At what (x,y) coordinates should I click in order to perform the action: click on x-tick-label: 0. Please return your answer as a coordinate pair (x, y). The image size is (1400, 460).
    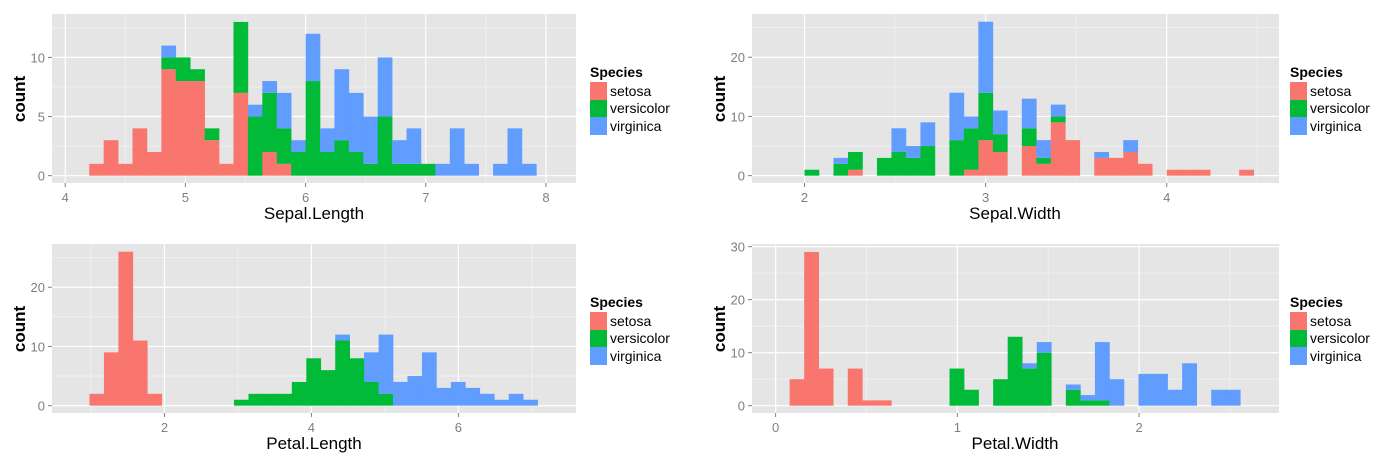
    Looking at the image, I should click on (775, 427).